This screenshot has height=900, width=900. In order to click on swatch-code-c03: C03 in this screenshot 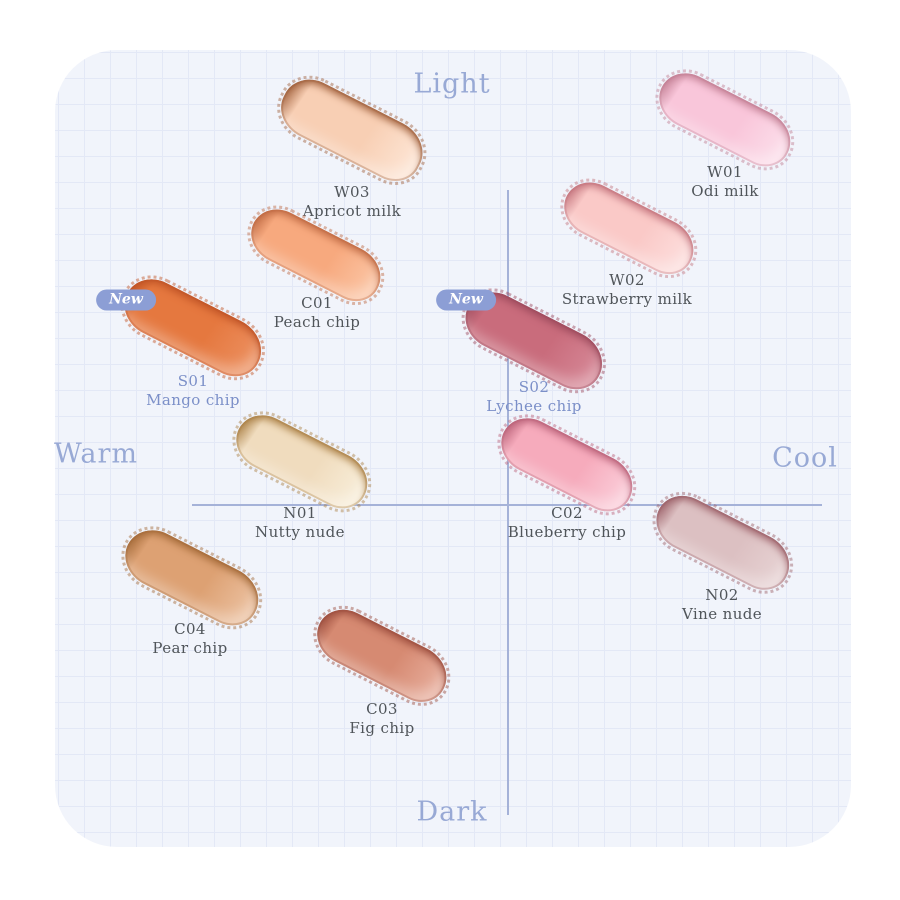, I will do `click(382, 709)`.